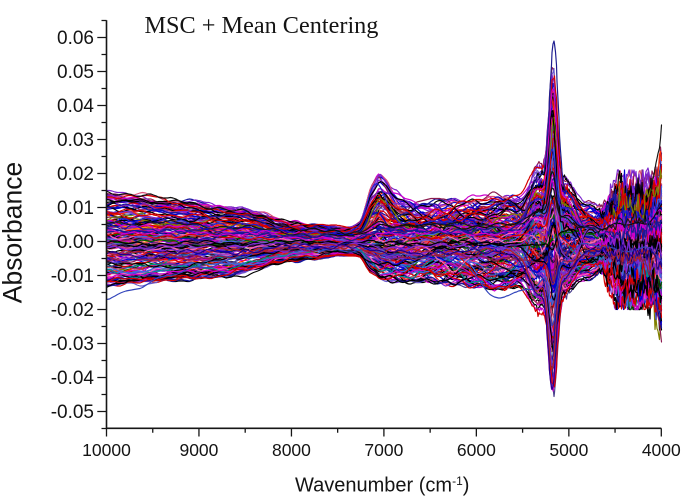 Image resolution: width=688 pixels, height=504 pixels. What do you see at coordinates (198, 450) in the screenshot?
I see `svg-text: 9000` at bounding box center [198, 450].